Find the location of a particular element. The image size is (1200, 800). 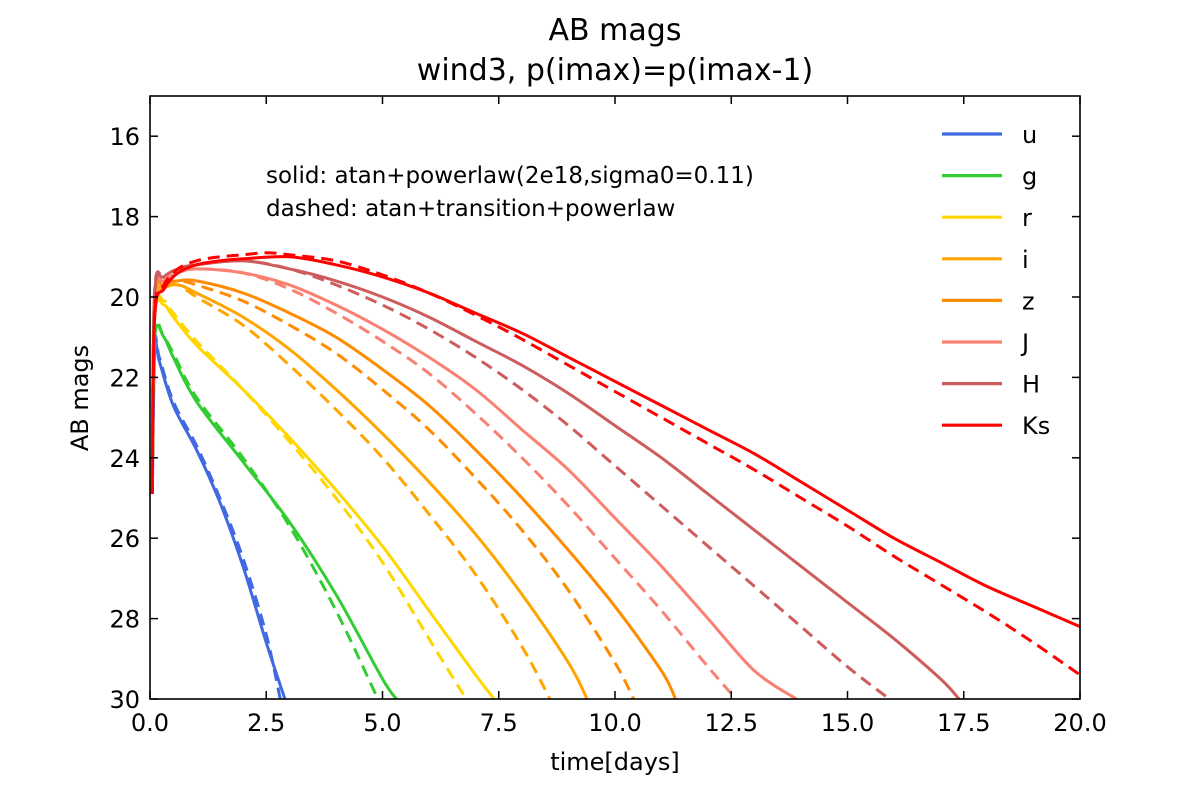

x-tick-label: 20.0 is located at coordinates (1079, 723).